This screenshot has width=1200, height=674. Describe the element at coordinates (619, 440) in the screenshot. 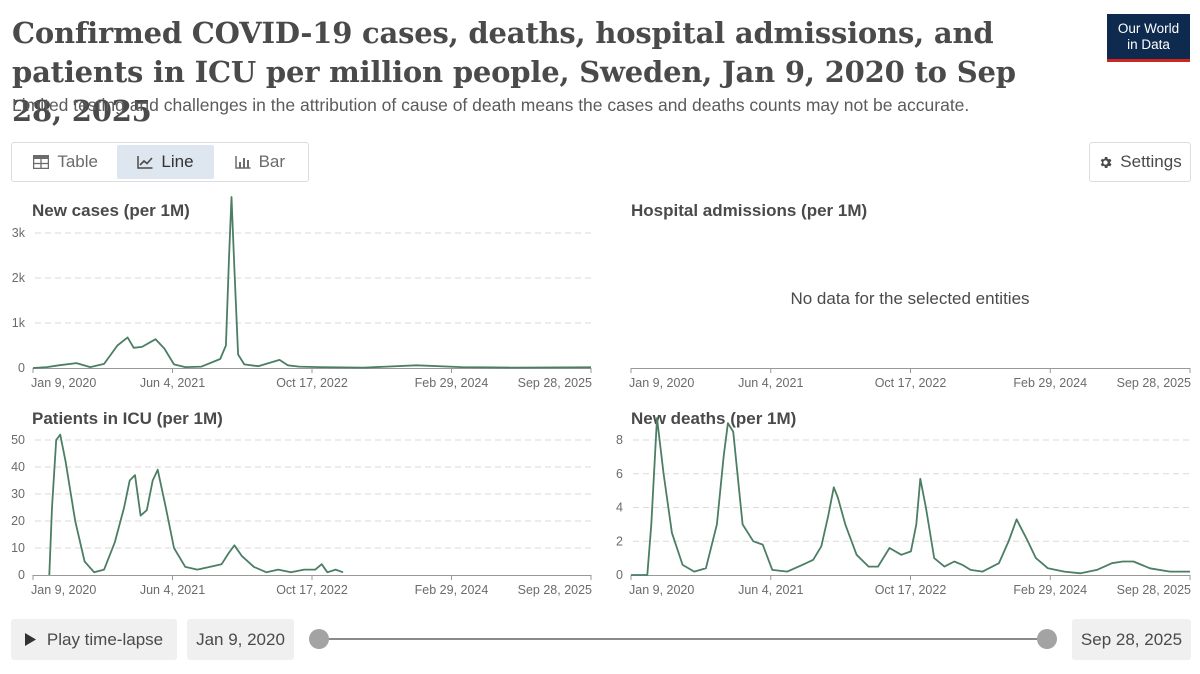

I see `y-tick-label: 8` at that location.